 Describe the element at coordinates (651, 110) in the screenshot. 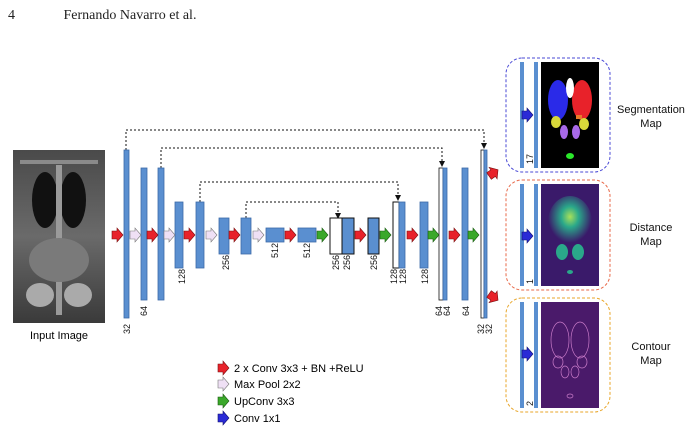

I see `output-title-line1: Segmentation` at that location.